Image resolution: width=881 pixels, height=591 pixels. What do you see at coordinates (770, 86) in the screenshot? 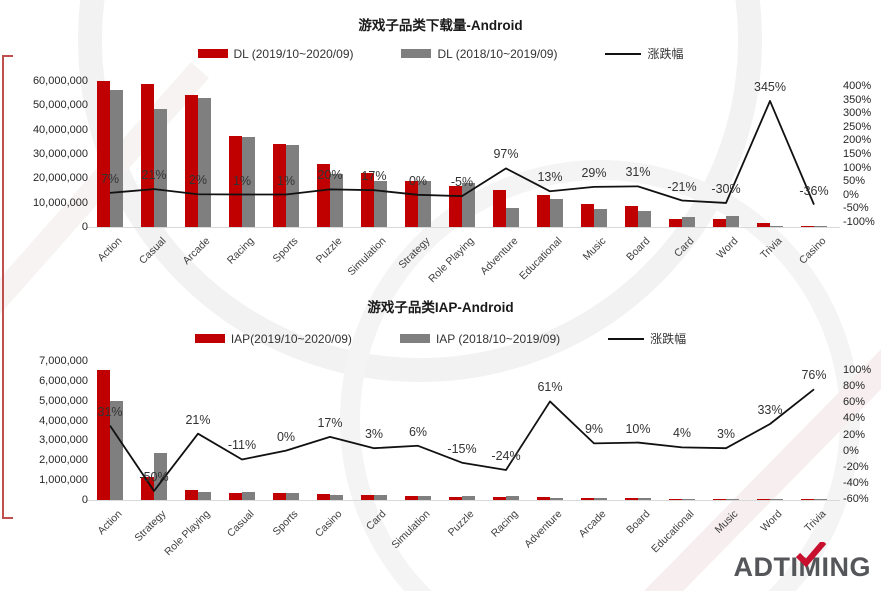
I see `change-label-Trivia: 345%` at bounding box center [770, 86].